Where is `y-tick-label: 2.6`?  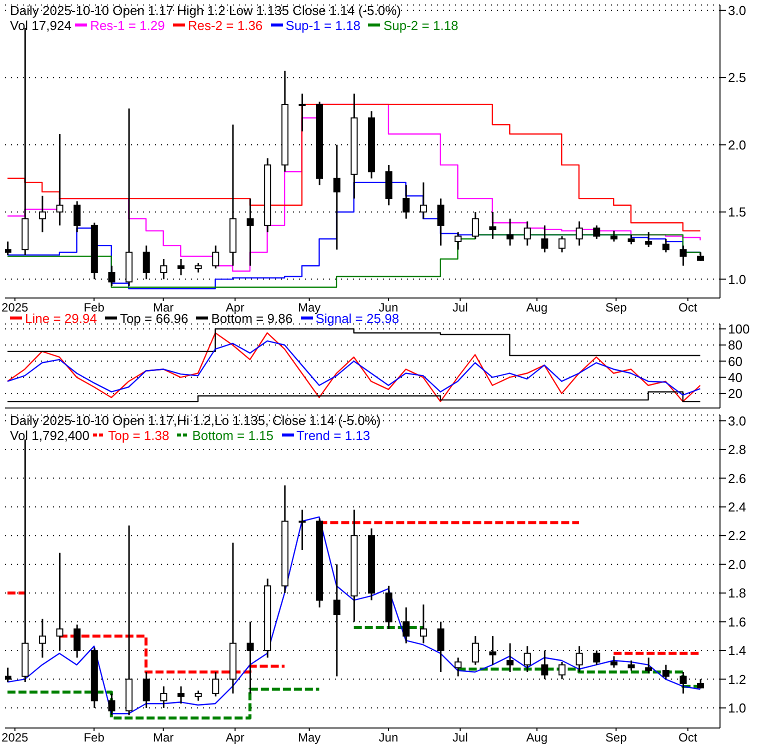
y-tick-label: 2.6 is located at coordinates (737, 478).